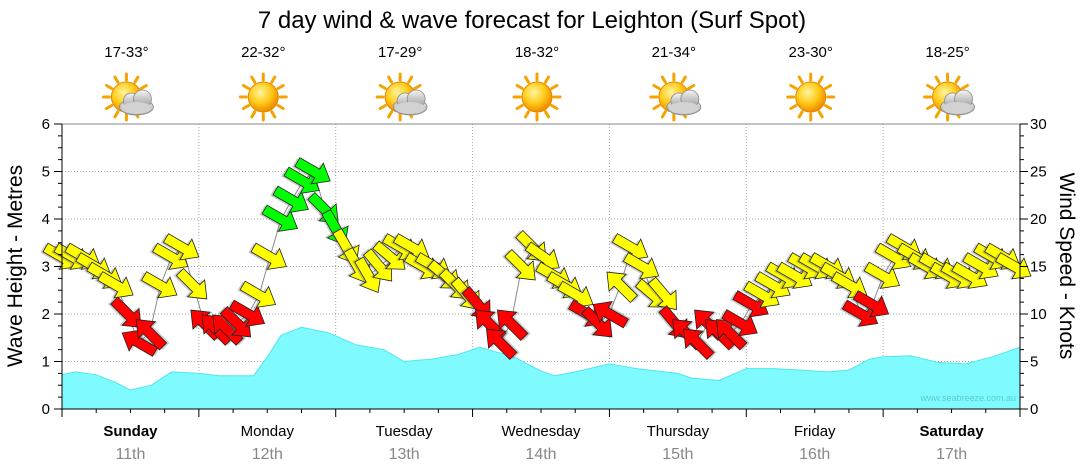  Describe the element at coordinates (815, 431) in the screenshot. I see `day-name-label: Friday` at that location.